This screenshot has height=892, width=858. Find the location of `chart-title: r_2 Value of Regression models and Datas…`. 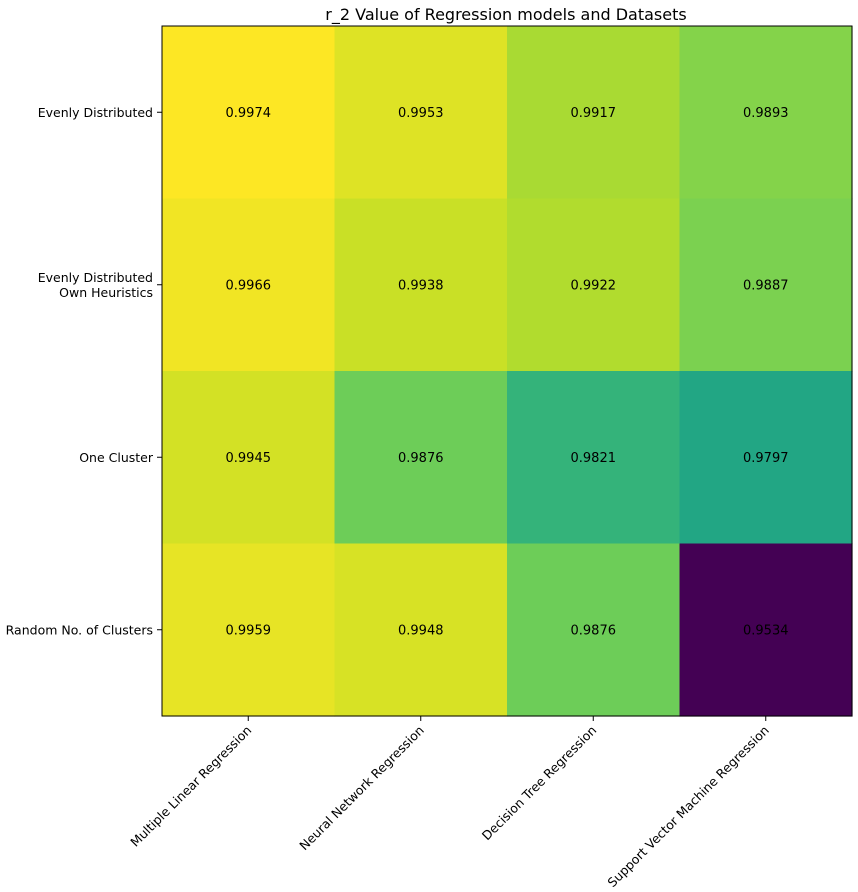

chart-title: r_2 Value of Regression models and Datas… is located at coordinates (505, 15).